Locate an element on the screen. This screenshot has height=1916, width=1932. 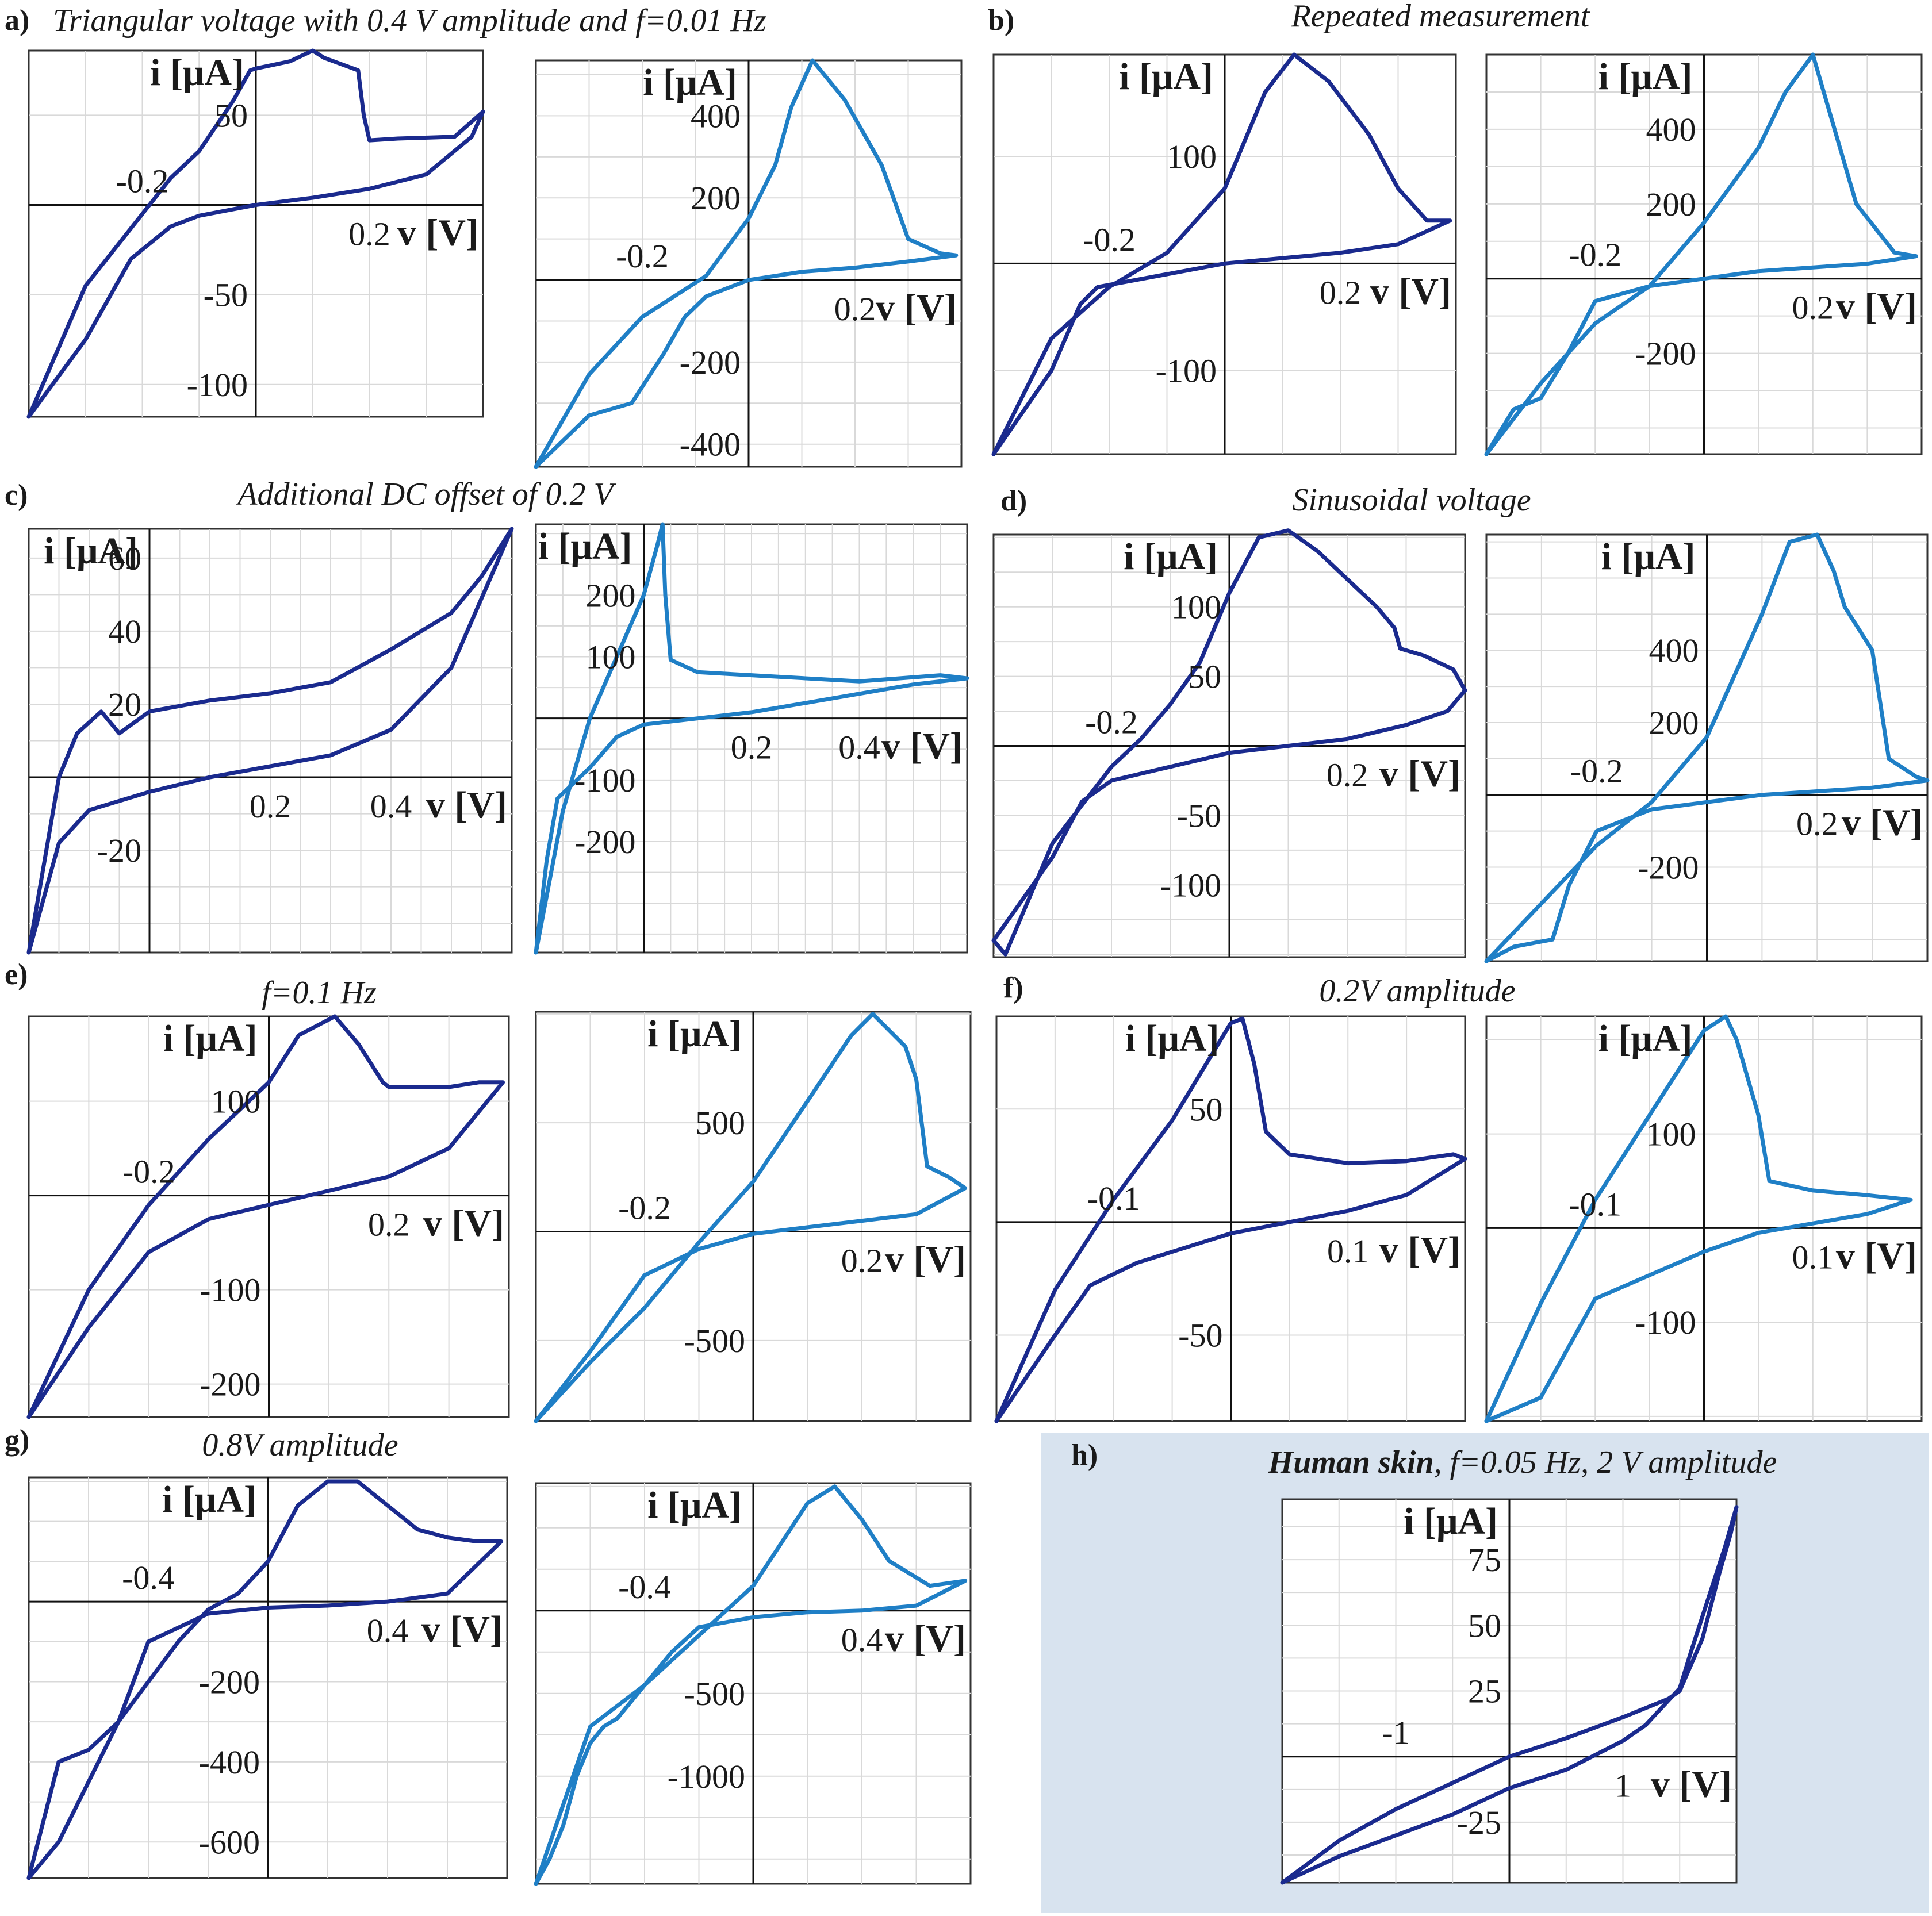
panel-label-c: c) is located at coordinates (16, 495).